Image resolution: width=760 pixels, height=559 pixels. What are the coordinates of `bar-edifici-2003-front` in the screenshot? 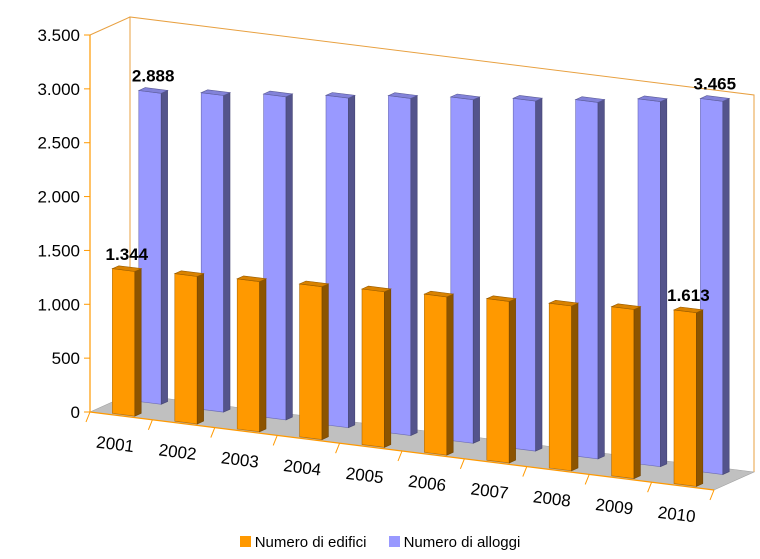 It's located at (248, 355).